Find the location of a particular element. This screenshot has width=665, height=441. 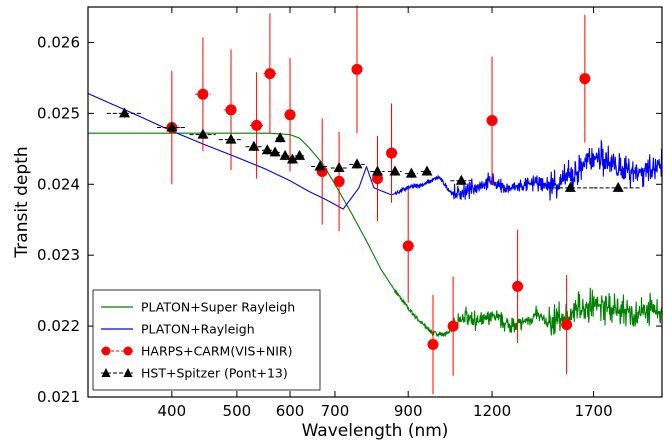

legend-label: PLATON+Rayleigh is located at coordinates (198, 329).